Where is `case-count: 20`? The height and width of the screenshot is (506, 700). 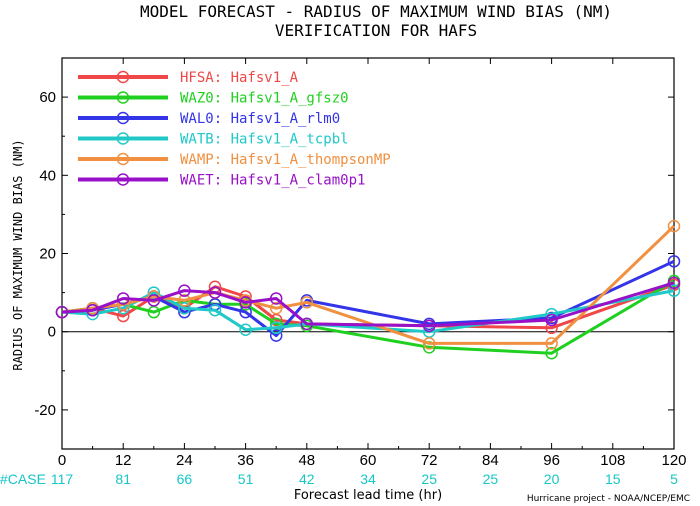
case-count: 20 is located at coordinates (552, 479).